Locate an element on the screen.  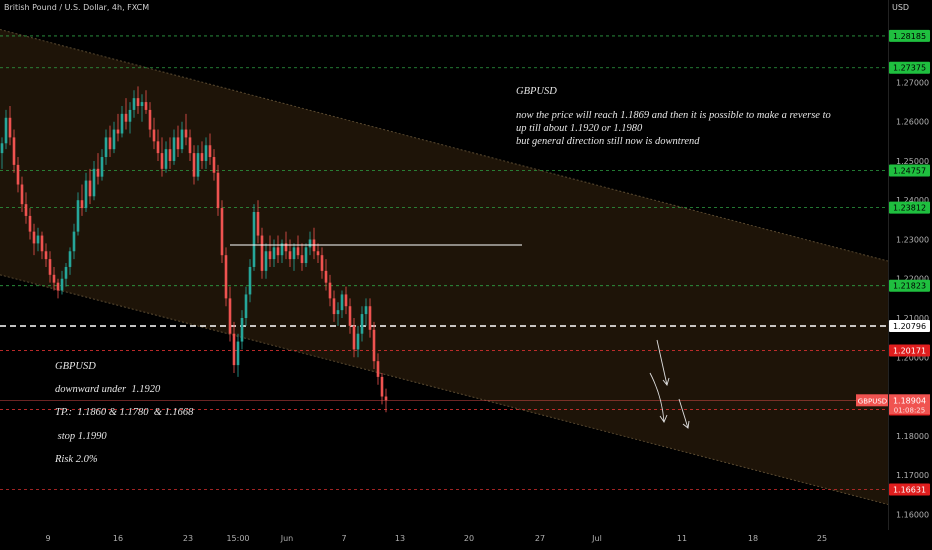
side-note-title: GBPUSD is located at coordinates (75, 366).